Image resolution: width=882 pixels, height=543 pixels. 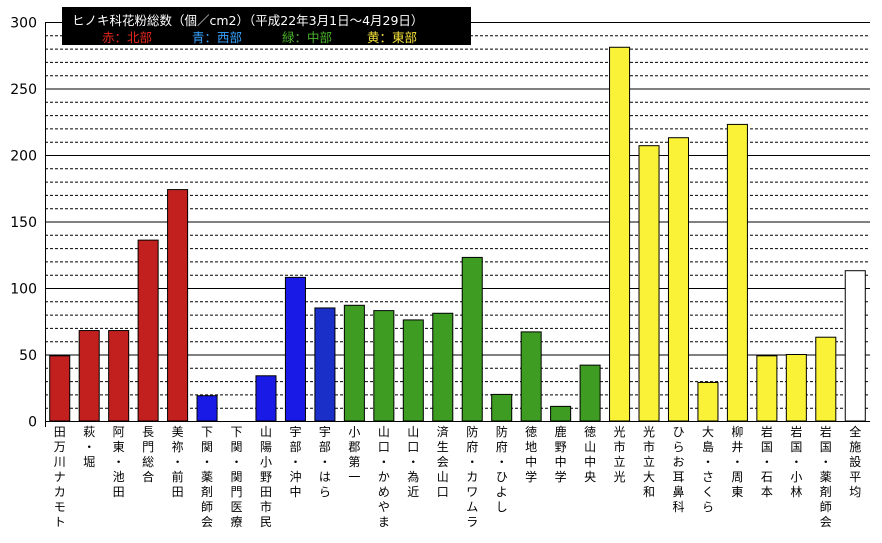 What do you see at coordinates (28, 356) in the screenshot?
I see `y-tick-label: 50` at bounding box center [28, 356].